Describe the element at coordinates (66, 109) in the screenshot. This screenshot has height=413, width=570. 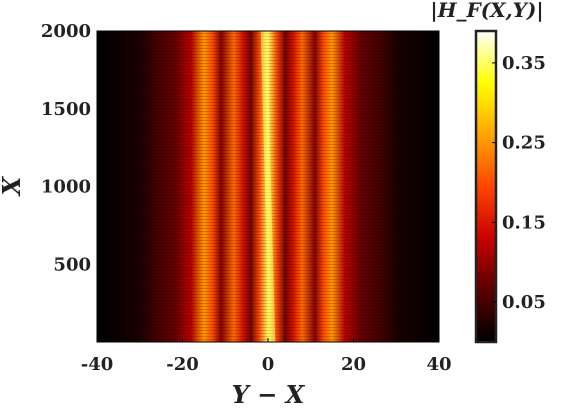
I see `y-tick-label: 1500` at that location.